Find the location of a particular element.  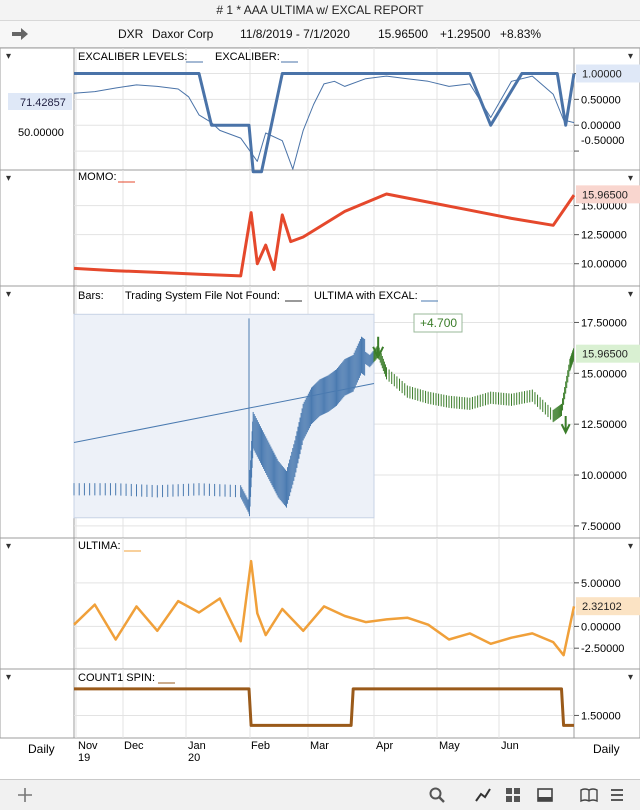

plus-icon is located at coordinates (25, 795).